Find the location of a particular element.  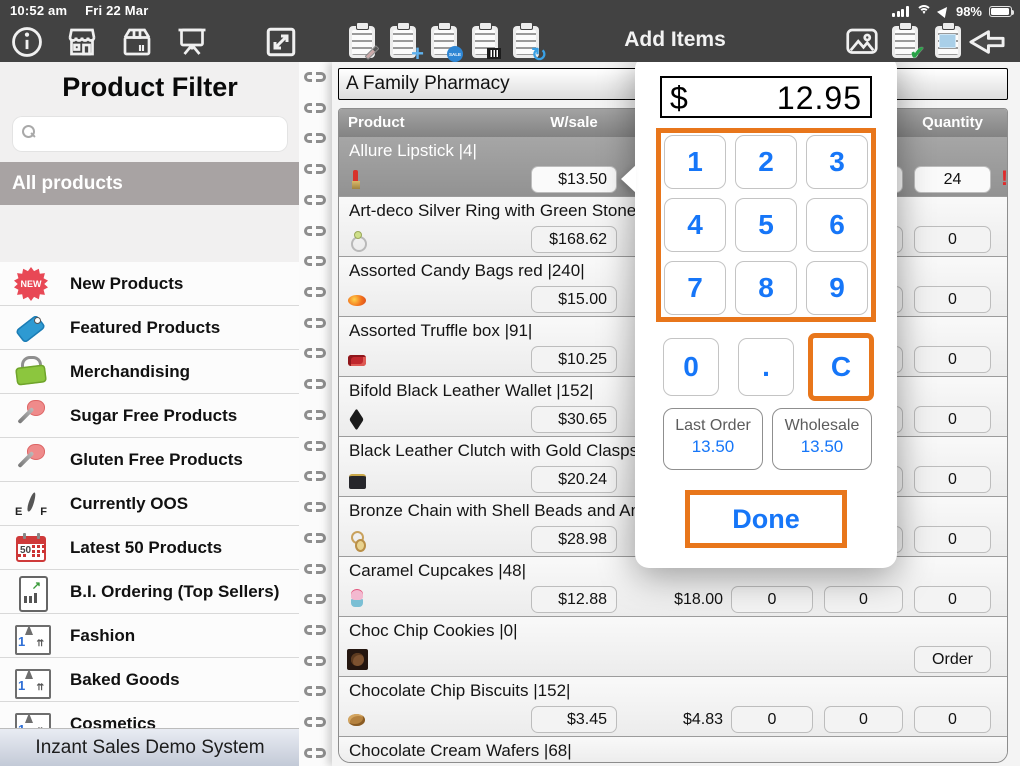

table-row: Choc Chip Cookies |0| Order is located at coordinates (673, 647).